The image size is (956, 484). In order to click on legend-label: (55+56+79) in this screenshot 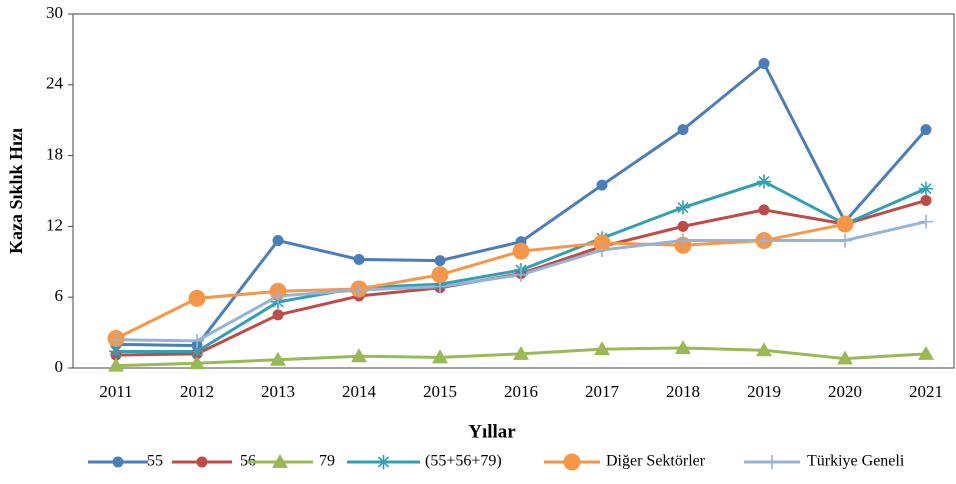, I will do `click(463, 461)`.